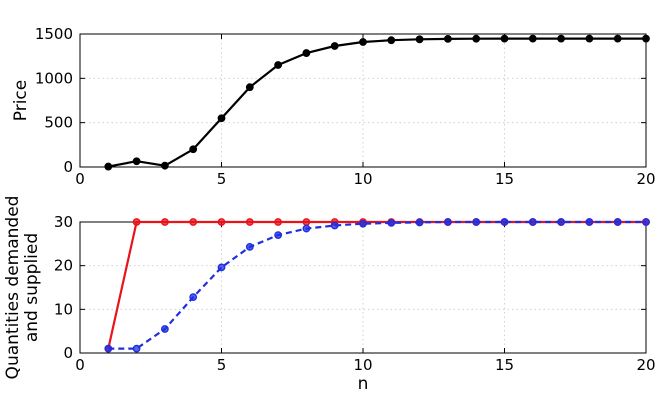 Image resolution: width=664 pixels, height=405 pixels. Describe the element at coordinates (363, 384) in the screenshot. I see `x-axis-label: n` at that location.